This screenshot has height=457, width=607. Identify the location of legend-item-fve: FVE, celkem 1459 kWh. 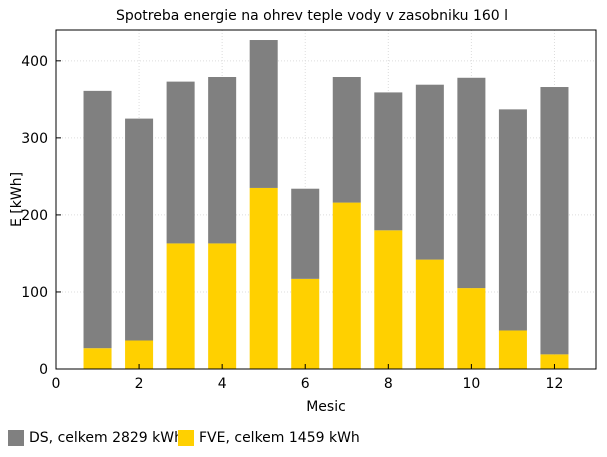
(269, 438).